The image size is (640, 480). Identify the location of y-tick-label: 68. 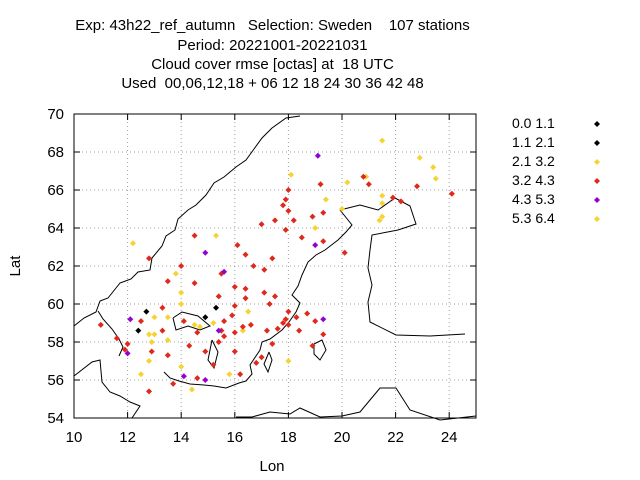
(55, 152).